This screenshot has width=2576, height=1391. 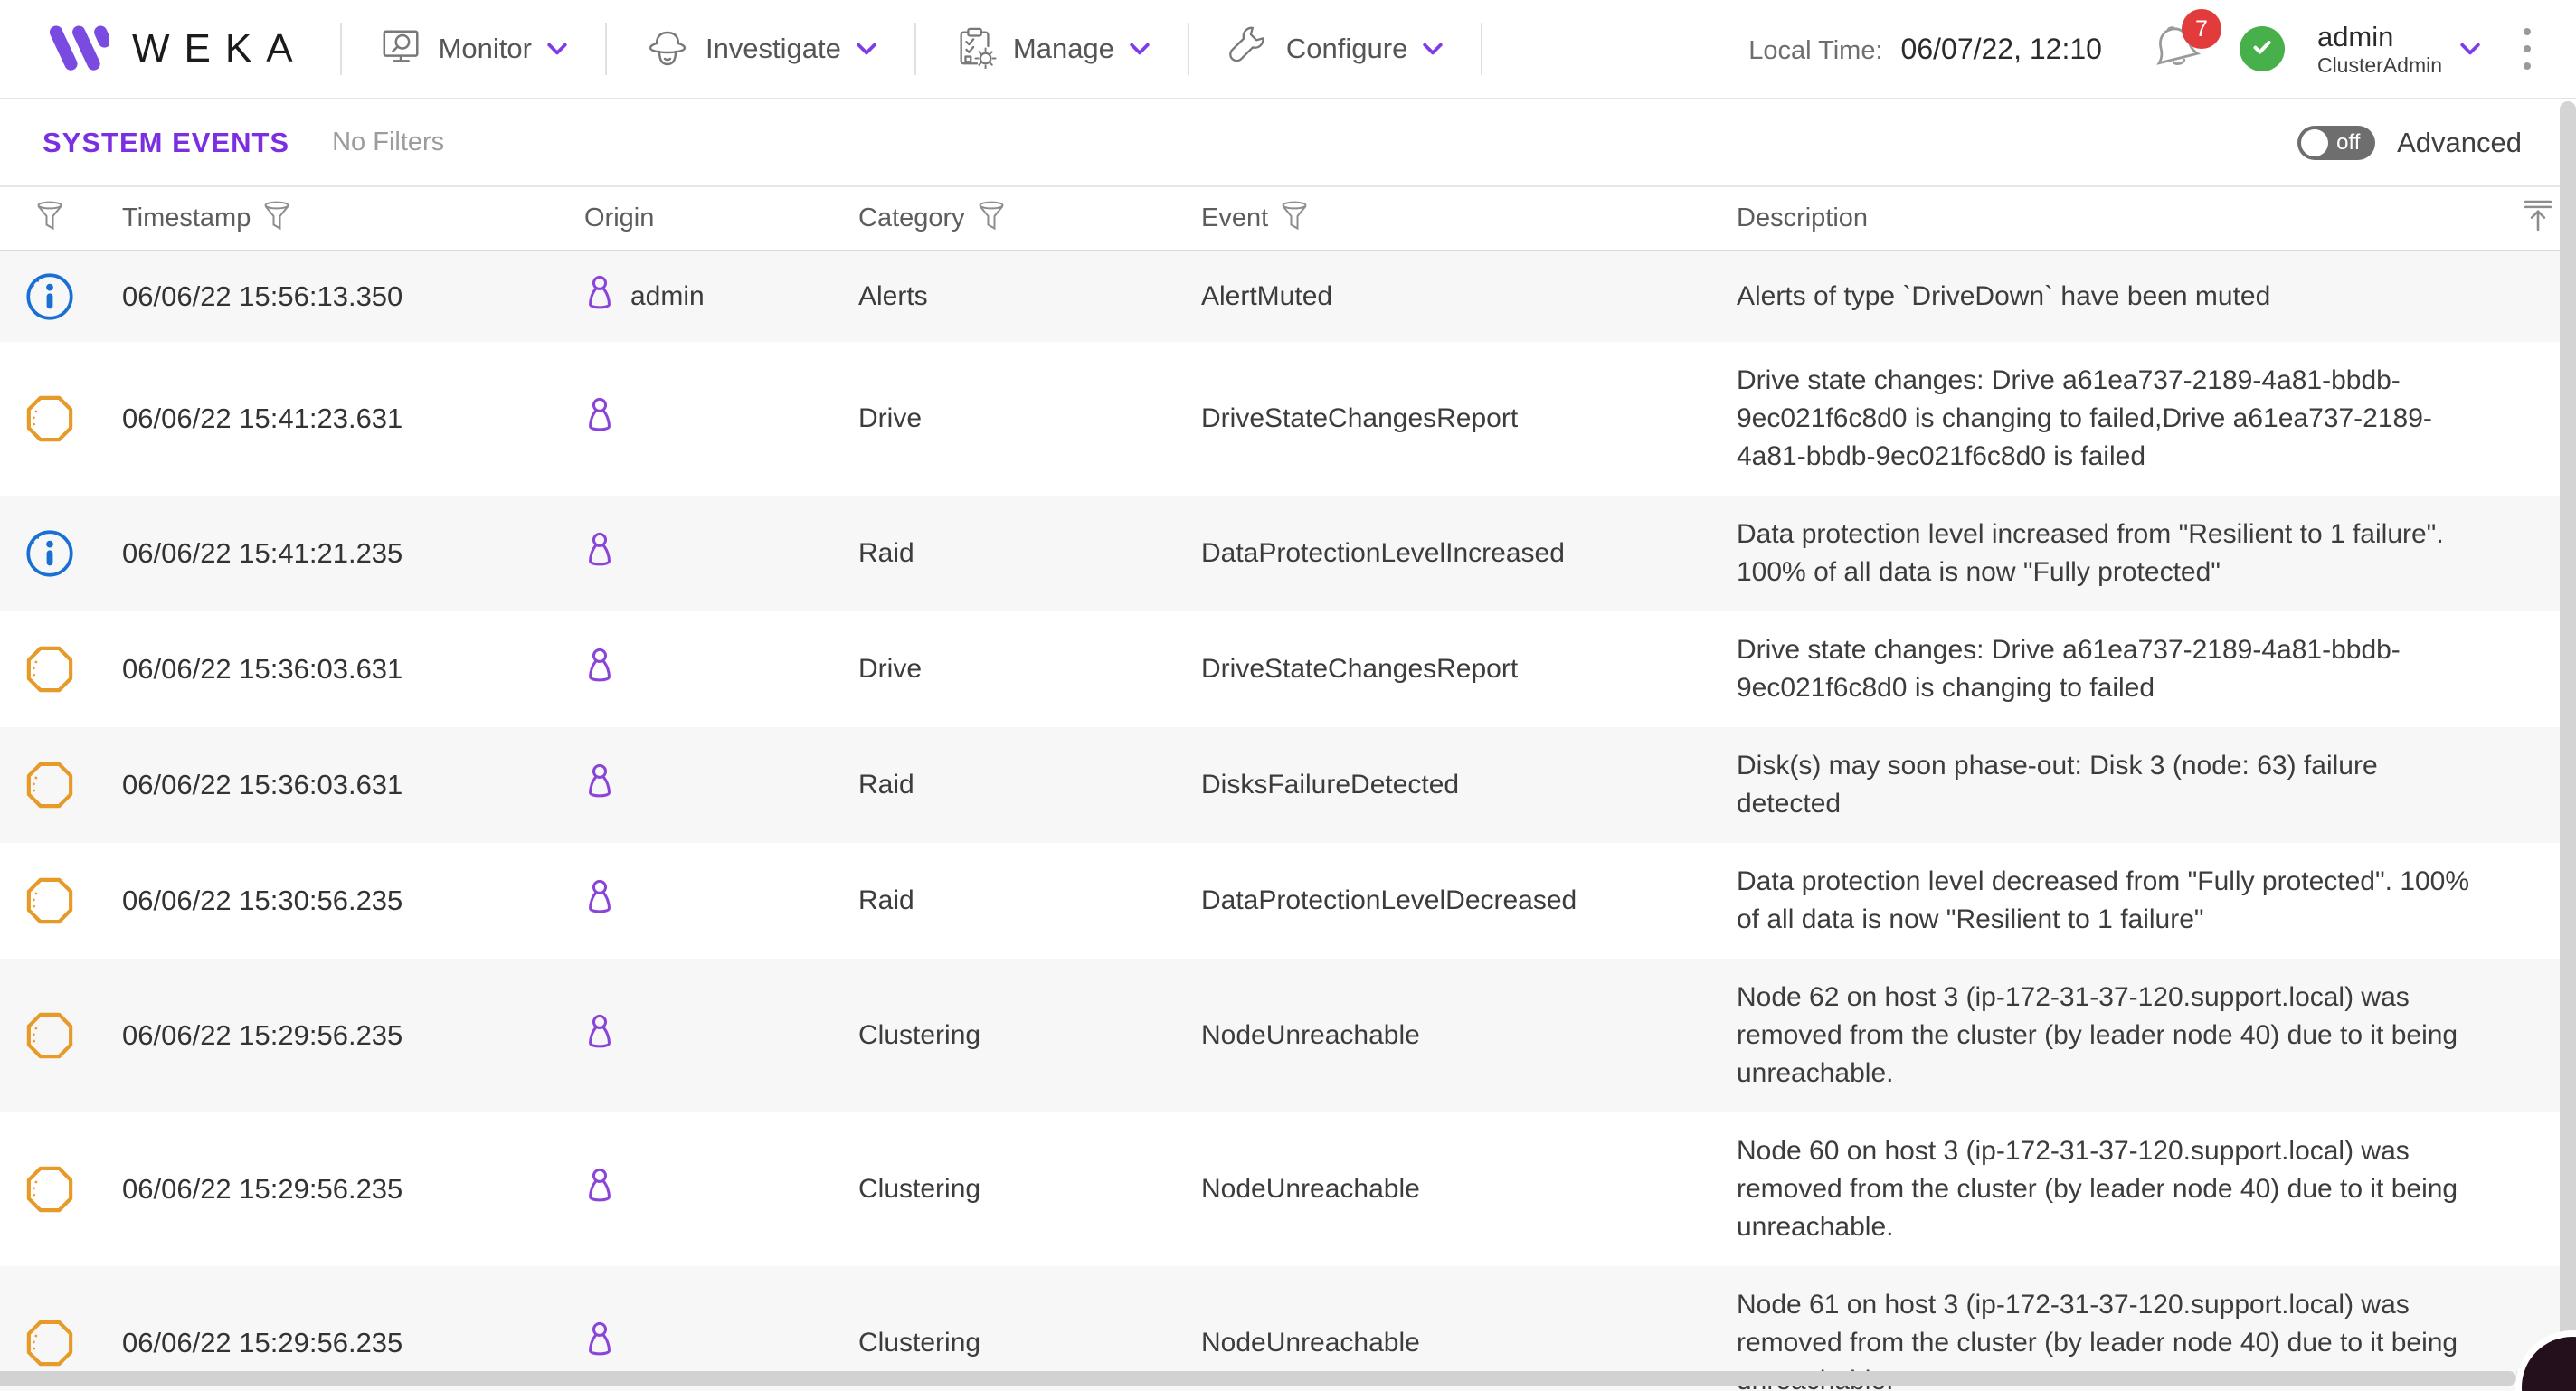 What do you see at coordinates (1346, 48) in the screenshot?
I see `nav-label-configure: Configure` at bounding box center [1346, 48].